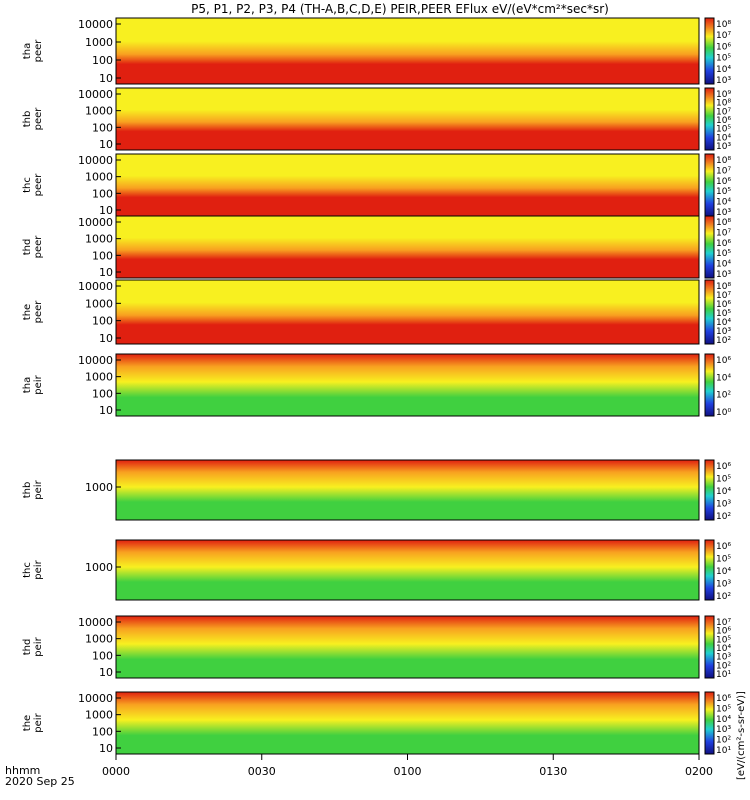  I want to click on panel-thb-peir: thbpeir 1000 10⁶ 10⁵ 10⁴ 10³ 10², so click(376, 490).